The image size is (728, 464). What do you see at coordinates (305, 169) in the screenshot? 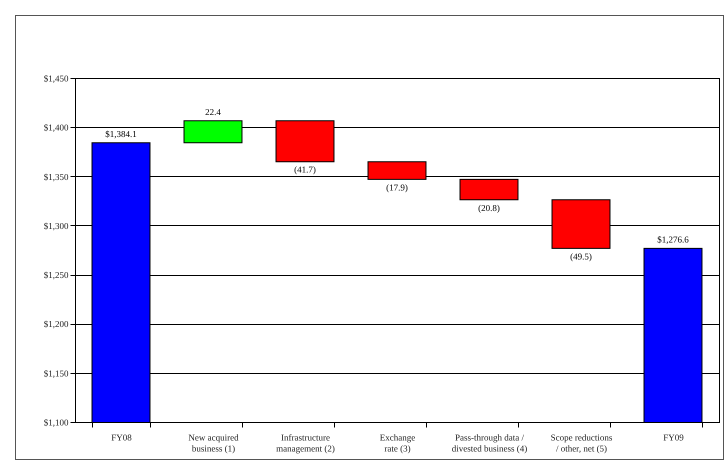
I see `data-label: (41.7)` at bounding box center [305, 169].